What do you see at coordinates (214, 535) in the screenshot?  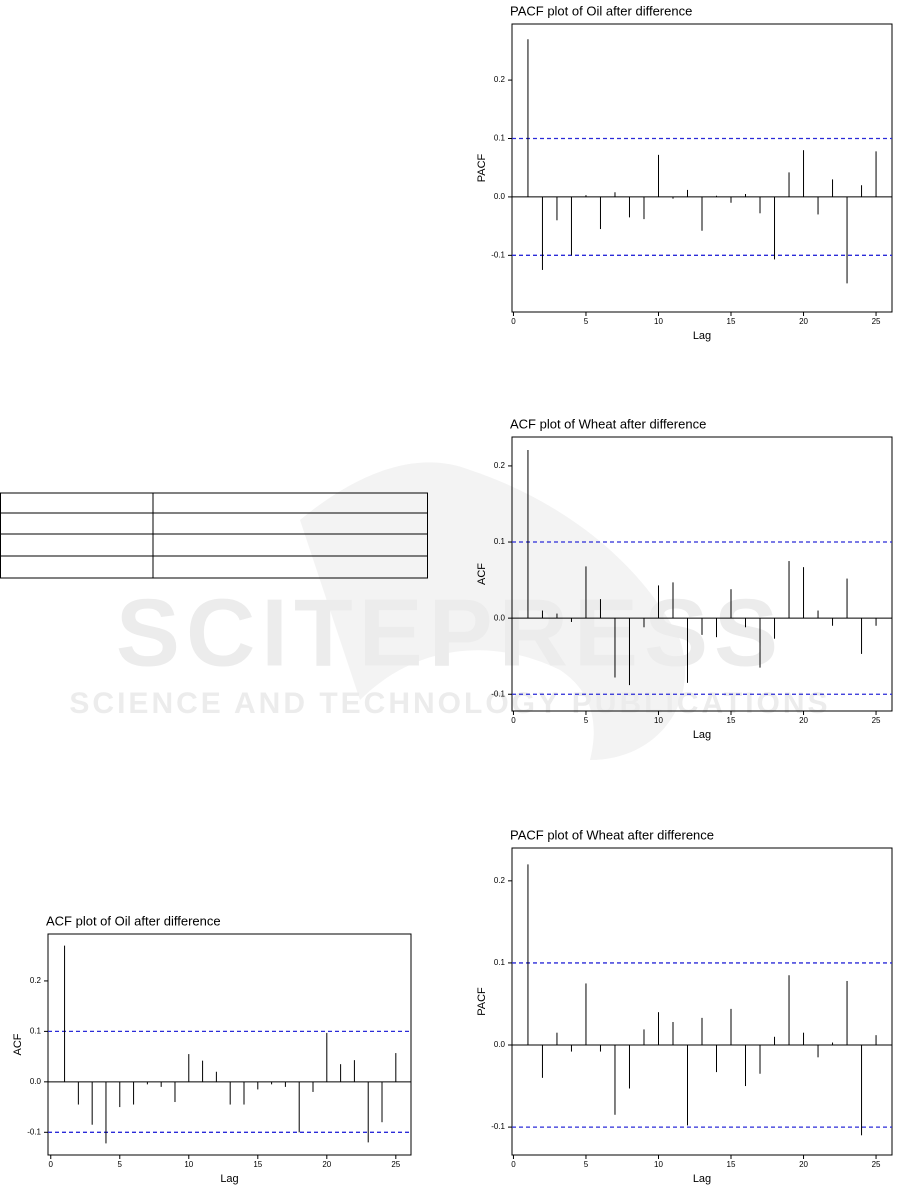 I see `table` at bounding box center [214, 535].